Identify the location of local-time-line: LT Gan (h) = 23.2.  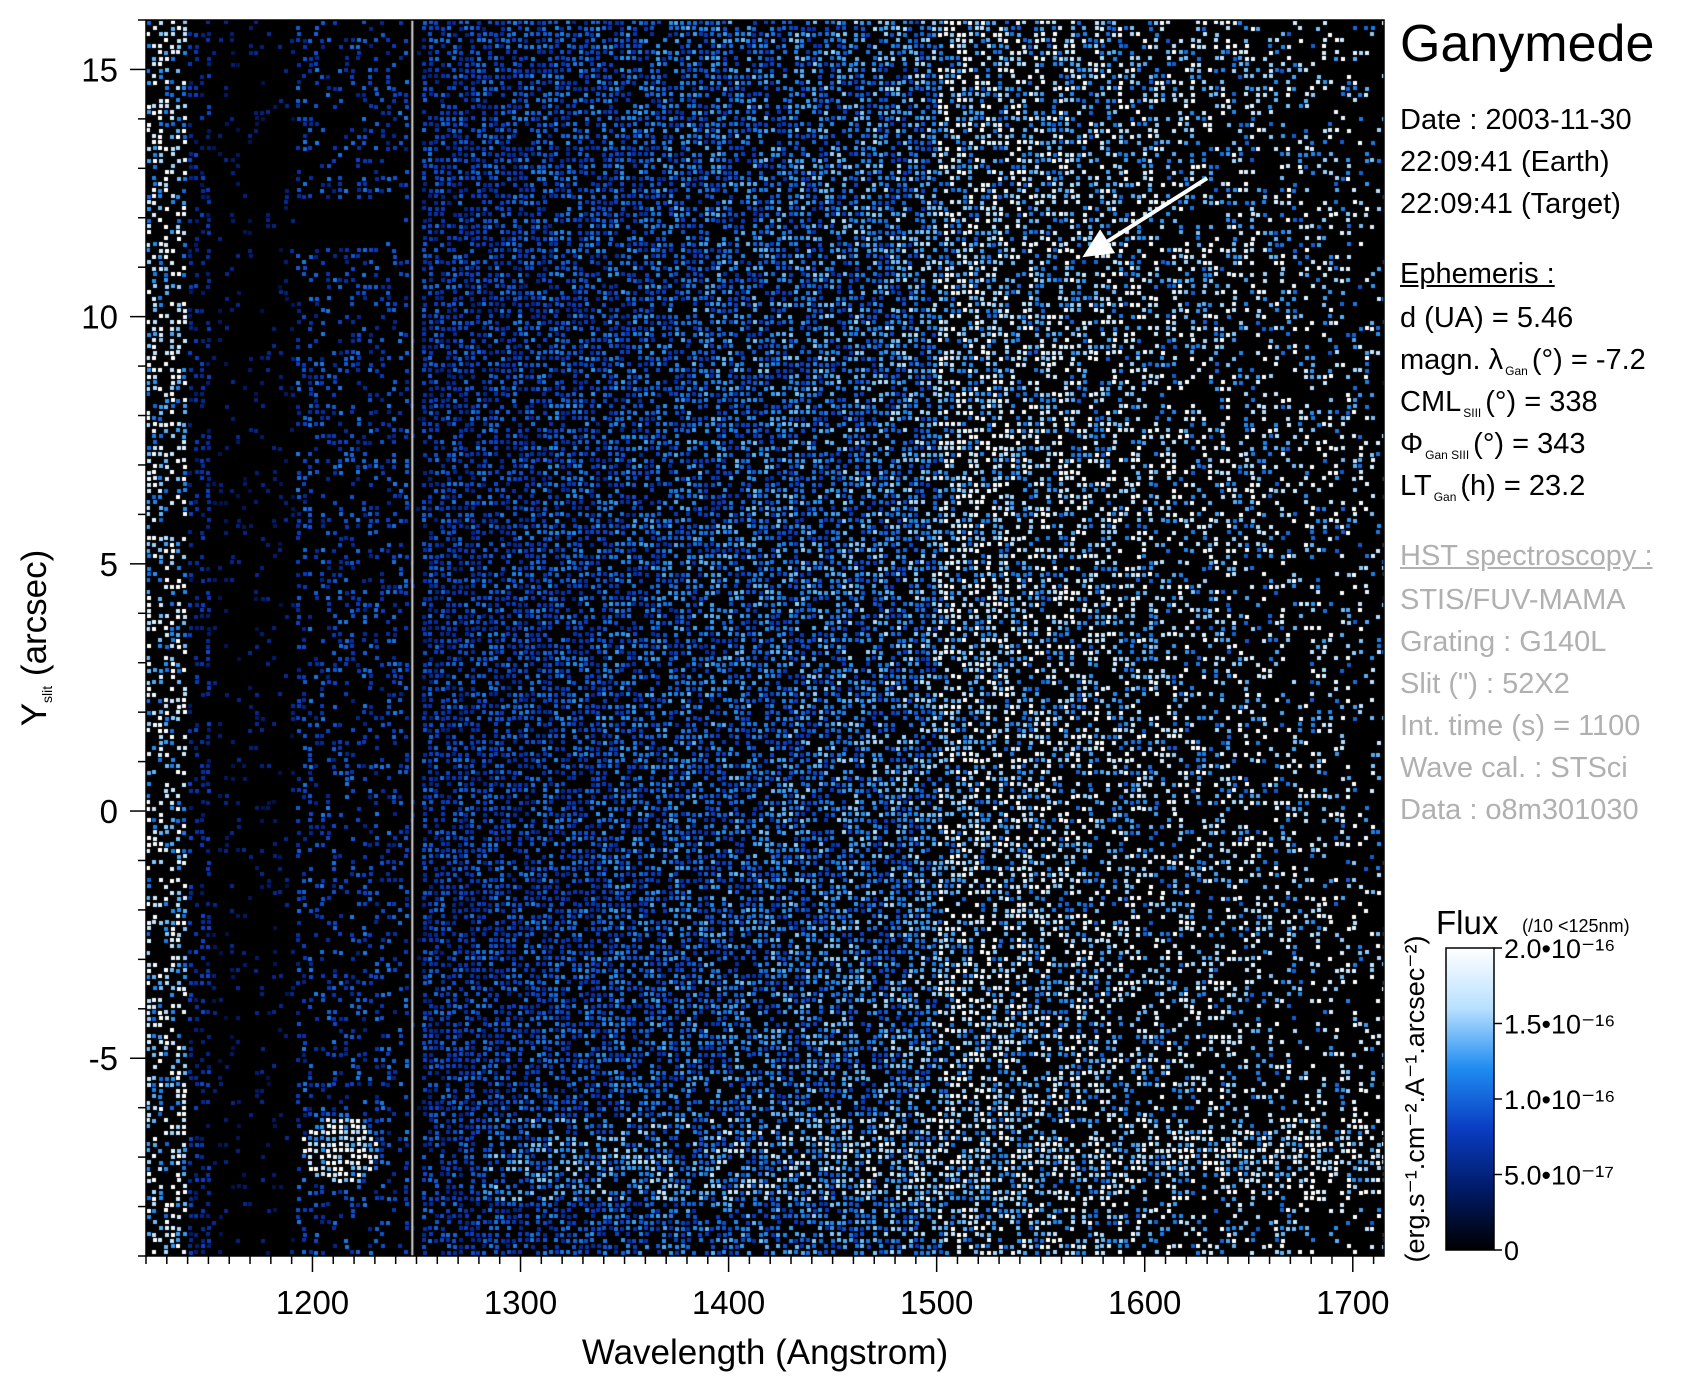
(1493, 487).